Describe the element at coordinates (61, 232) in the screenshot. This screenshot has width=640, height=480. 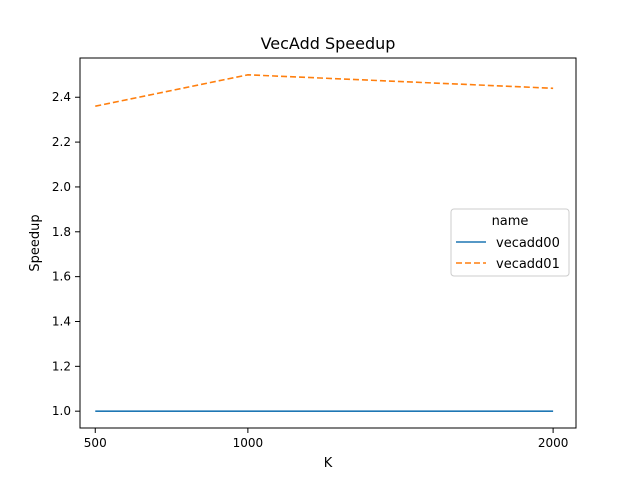
I see `y-tick-label: 1.8` at that location.